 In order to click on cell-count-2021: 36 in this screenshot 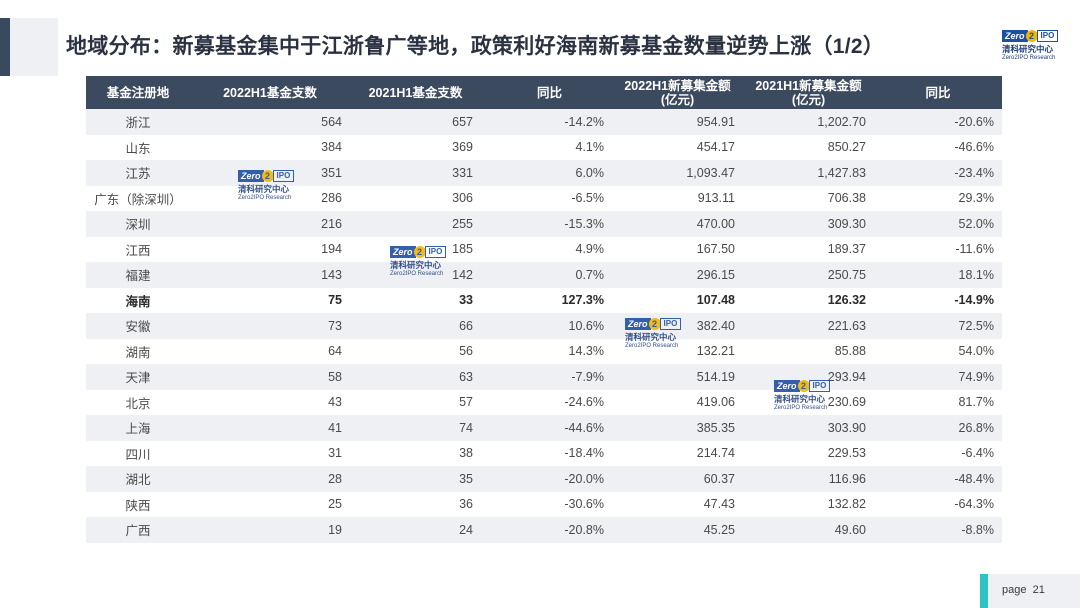, I will do `click(415, 504)`.